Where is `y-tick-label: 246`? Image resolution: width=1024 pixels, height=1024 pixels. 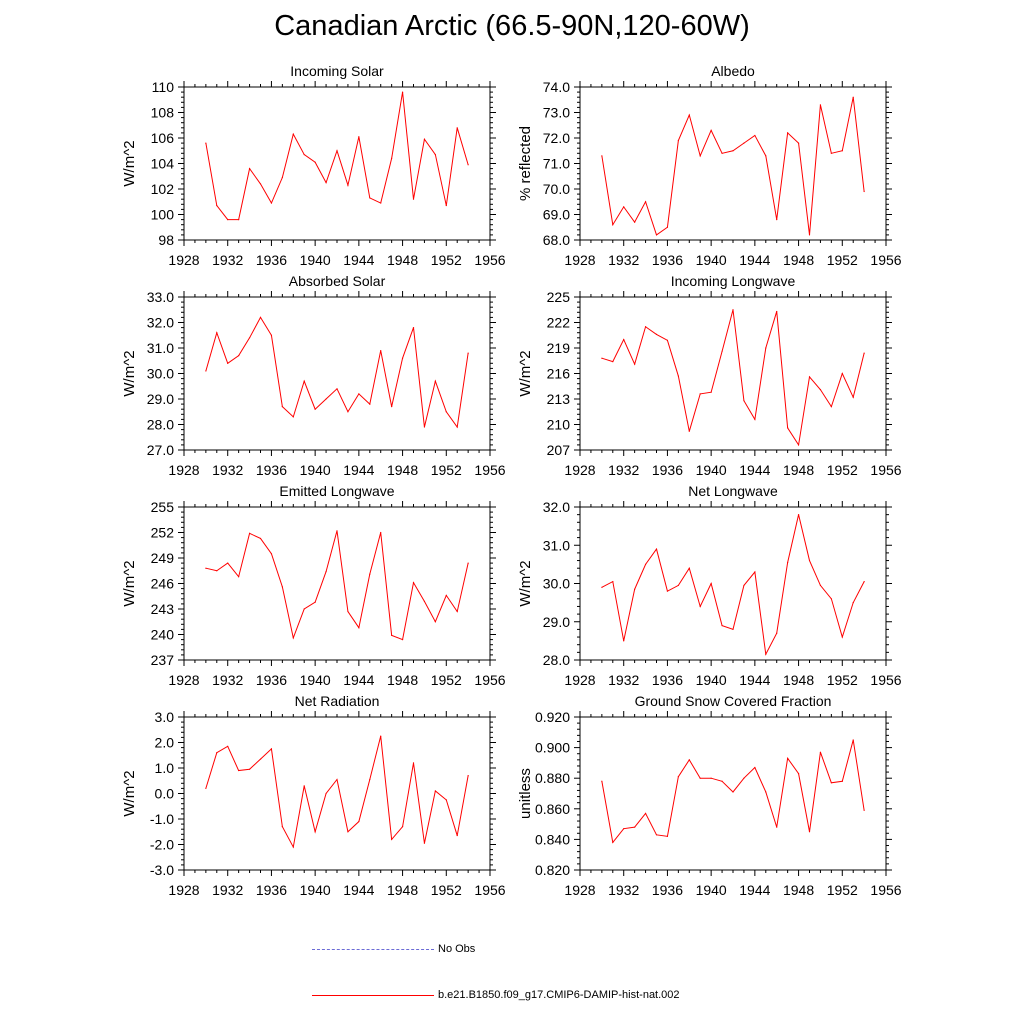
y-tick-label: 246 is located at coordinates (163, 584).